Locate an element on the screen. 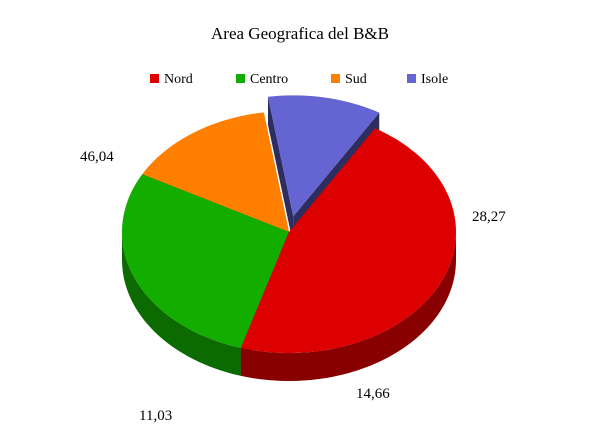 This screenshot has height=440, width=600. legend-label-isole: Isole is located at coordinates (434, 79).